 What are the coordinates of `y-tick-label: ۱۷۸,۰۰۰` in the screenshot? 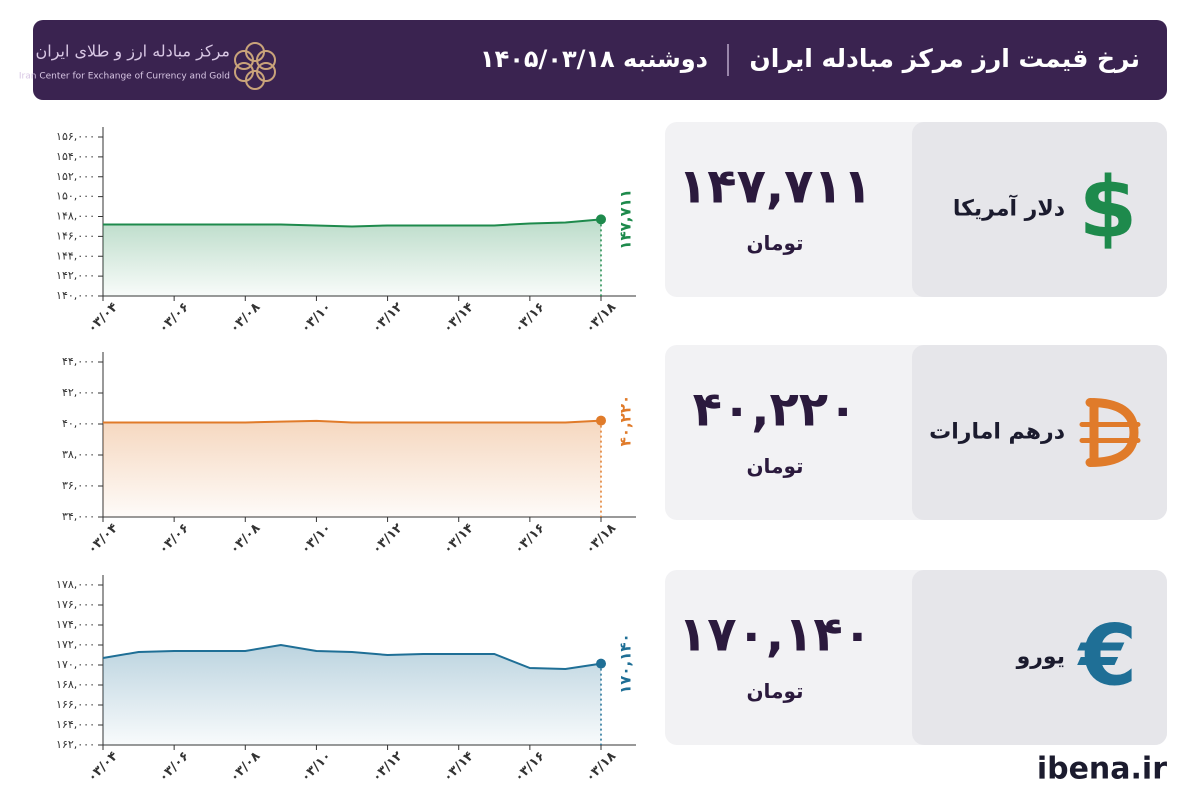 It's located at (75, 584).